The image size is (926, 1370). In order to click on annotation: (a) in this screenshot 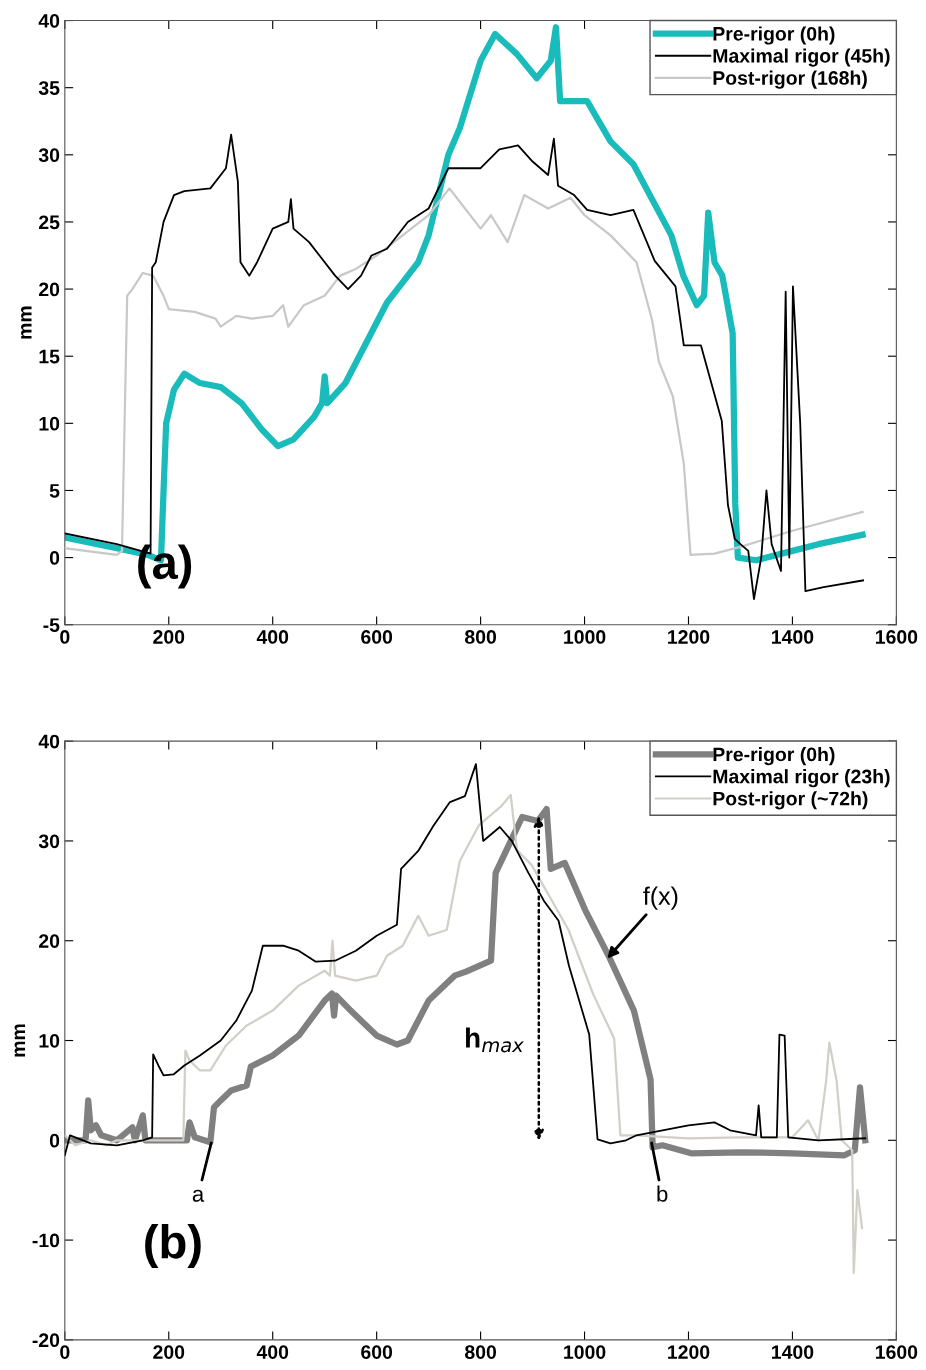, I will do `click(165, 566)`.